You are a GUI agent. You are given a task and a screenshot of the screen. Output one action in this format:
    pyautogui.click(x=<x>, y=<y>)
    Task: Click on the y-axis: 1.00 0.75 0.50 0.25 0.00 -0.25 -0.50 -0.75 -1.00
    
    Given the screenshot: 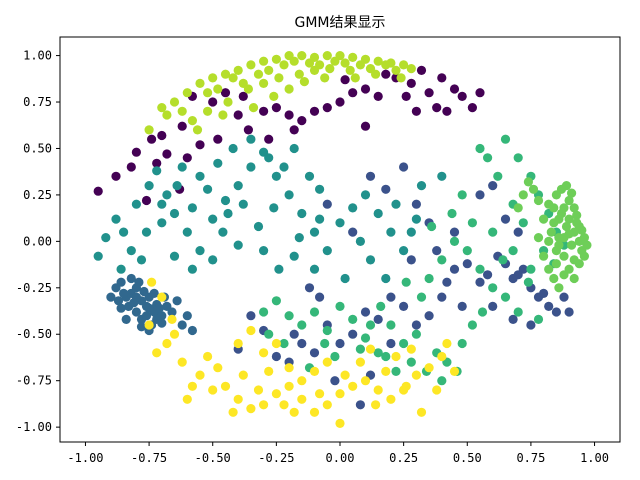 What is the action you would take?
    pyautogui.click(x=38, y=241)
    